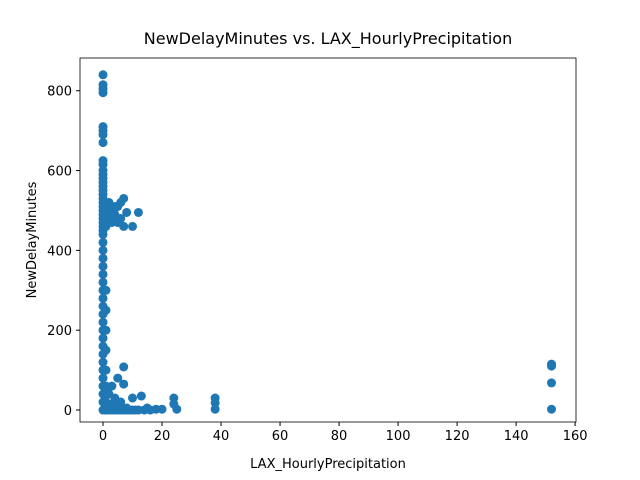 The image size is (640, 480). What do you see at coordinates (68, 411) in the screenshot?
I see `y-tick-label: 0` at bounding box center [68, 411].